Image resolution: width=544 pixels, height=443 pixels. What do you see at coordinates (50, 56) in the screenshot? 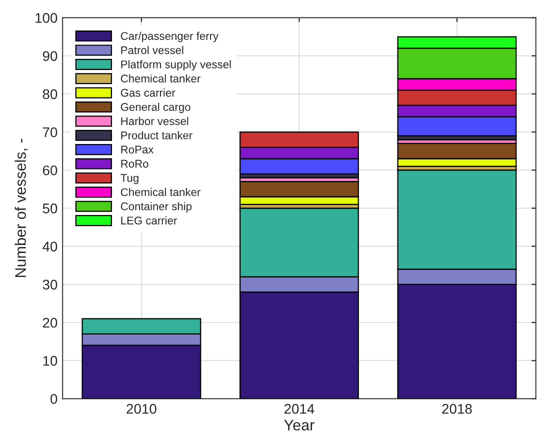
I see `y-tick-label: 90` at bounding box center [50, 56].